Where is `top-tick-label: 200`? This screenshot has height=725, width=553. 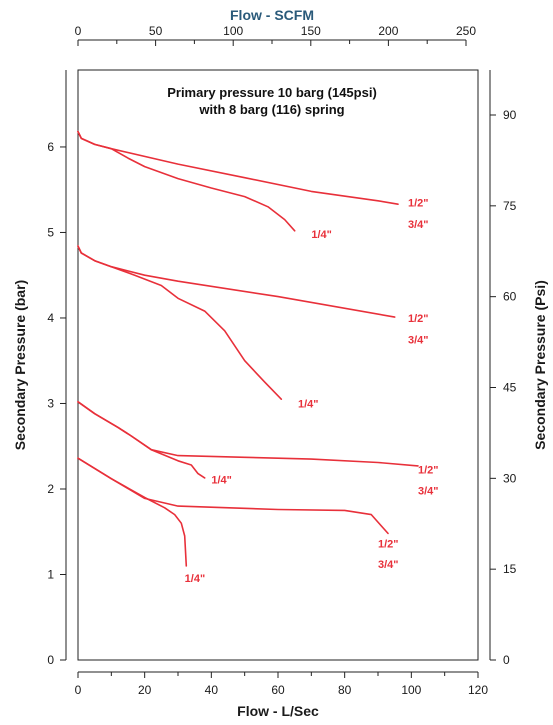 top-tick-label: 200 is located at coordinates (388, 31).